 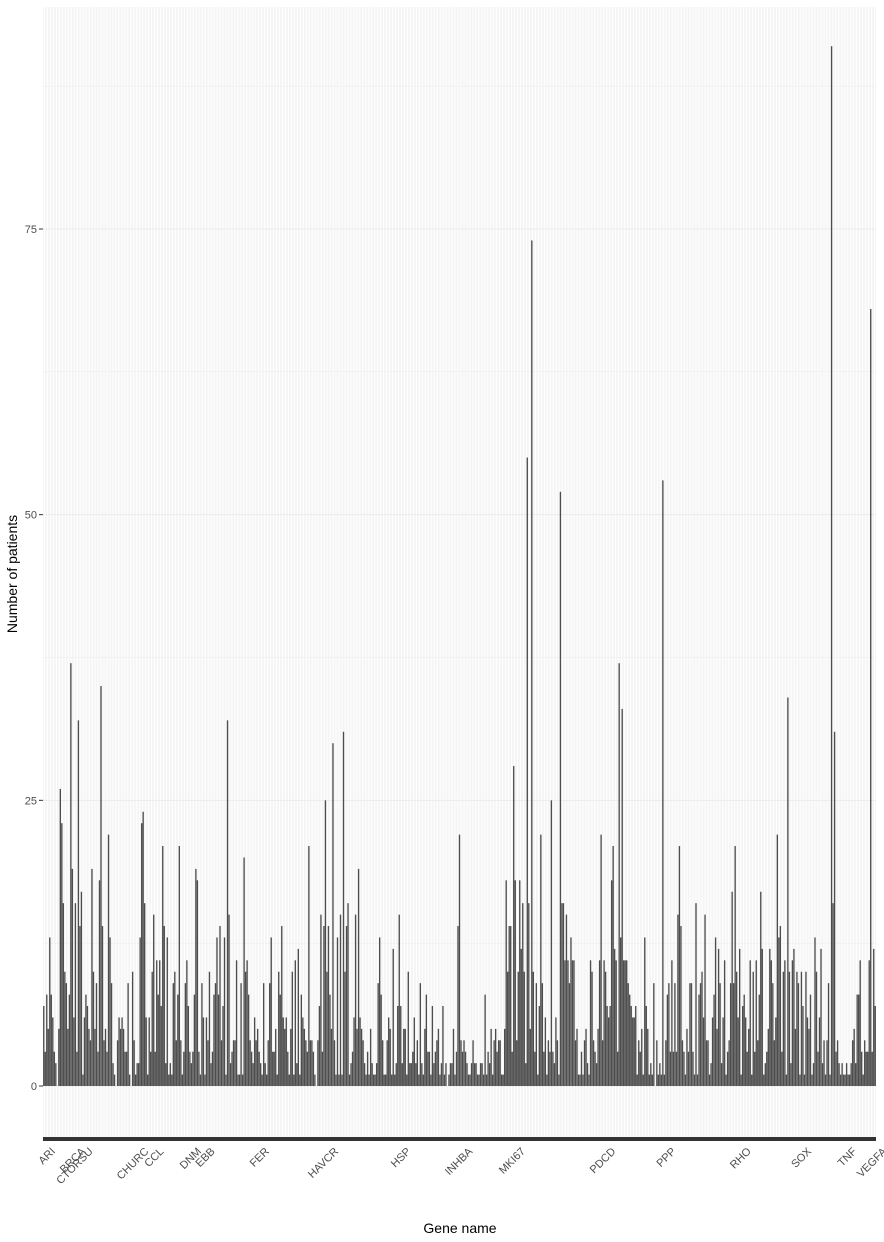 What do you see at coordinates (31, 516) in the screenshot?
I see `y-tick-label: 50` at bounding box center [31, 516].